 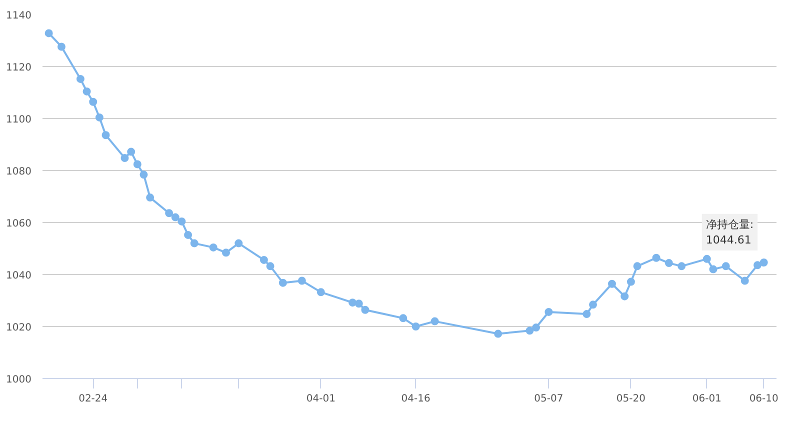 What do you see at coordinates (19, 328) in the screenshot?
I see `y-tick-label: 1020` at bounding box center [19, 328].